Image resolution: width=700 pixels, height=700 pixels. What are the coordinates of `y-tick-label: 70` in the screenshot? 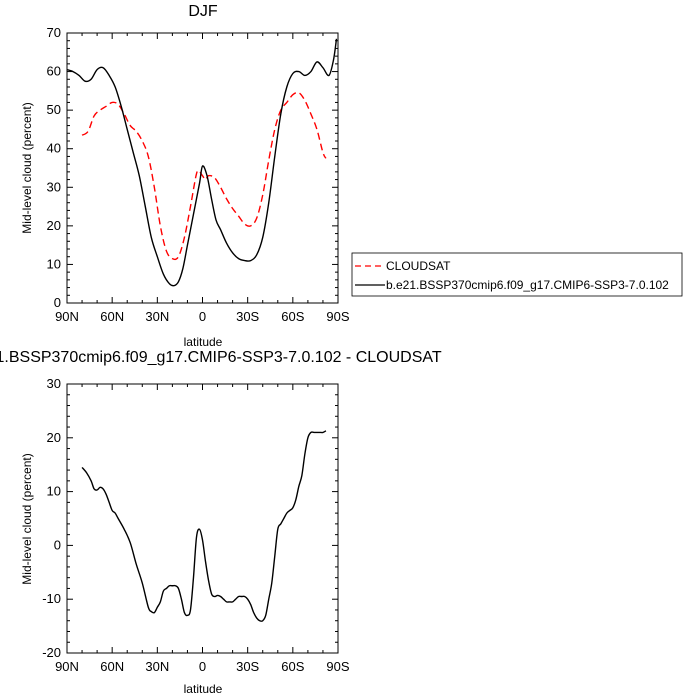 It's located at (54, 32).